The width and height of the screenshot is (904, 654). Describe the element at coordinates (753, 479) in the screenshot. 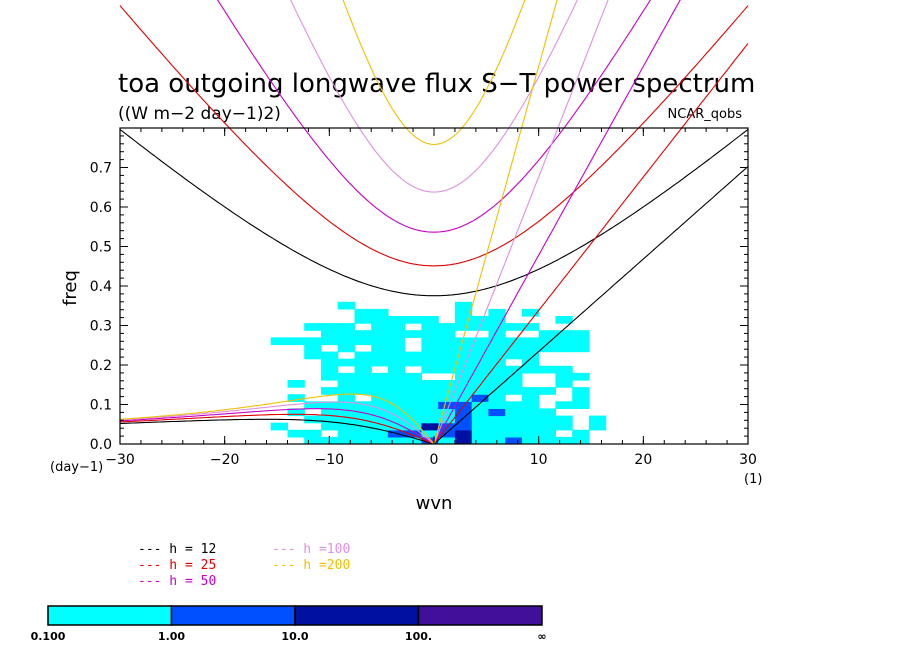

I see `x-unit-label: (1)` at that location.